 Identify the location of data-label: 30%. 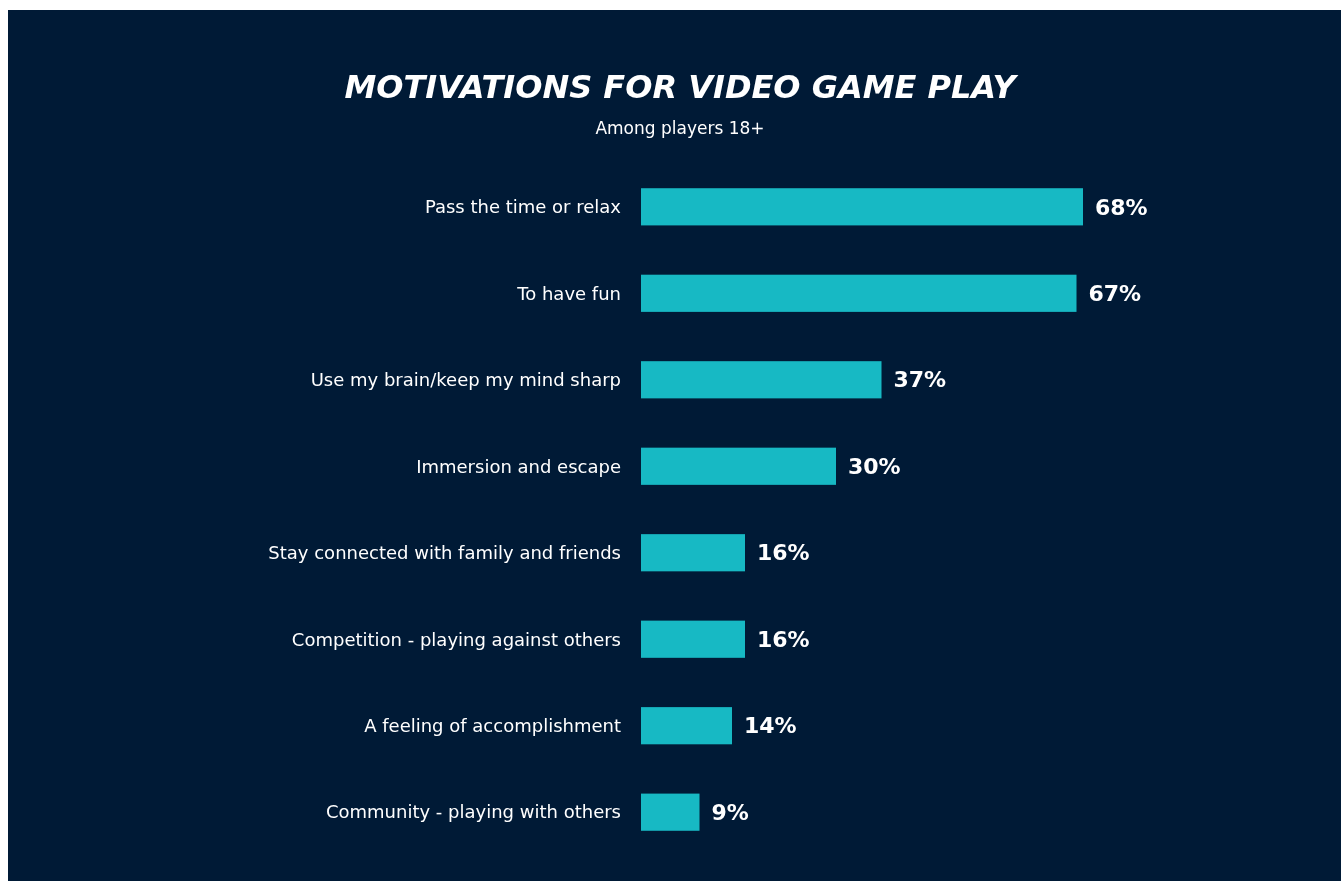
(874, 466).